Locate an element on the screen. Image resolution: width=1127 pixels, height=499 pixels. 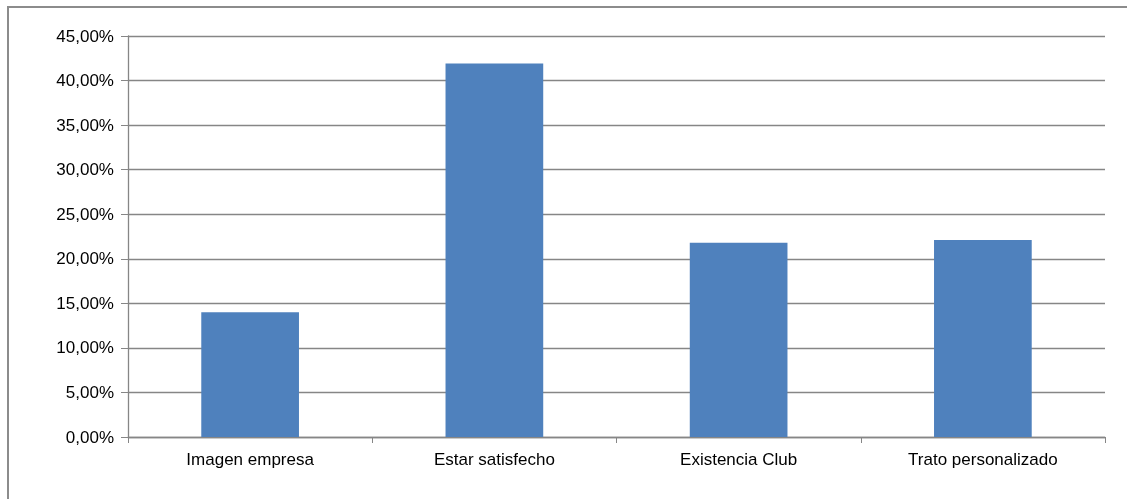
y-tick-label: 15,00% is located at coordinates (85, 303).